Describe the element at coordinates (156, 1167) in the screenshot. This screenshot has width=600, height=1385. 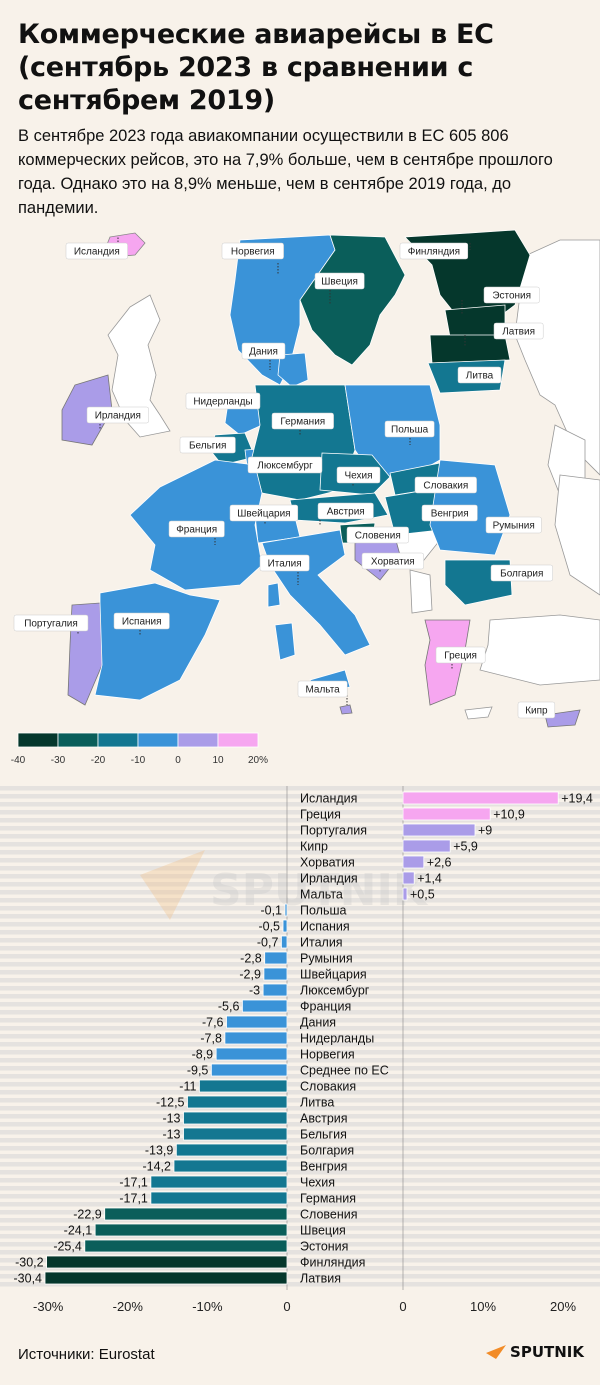
I see `bar-value-label: -14,2` at that location.